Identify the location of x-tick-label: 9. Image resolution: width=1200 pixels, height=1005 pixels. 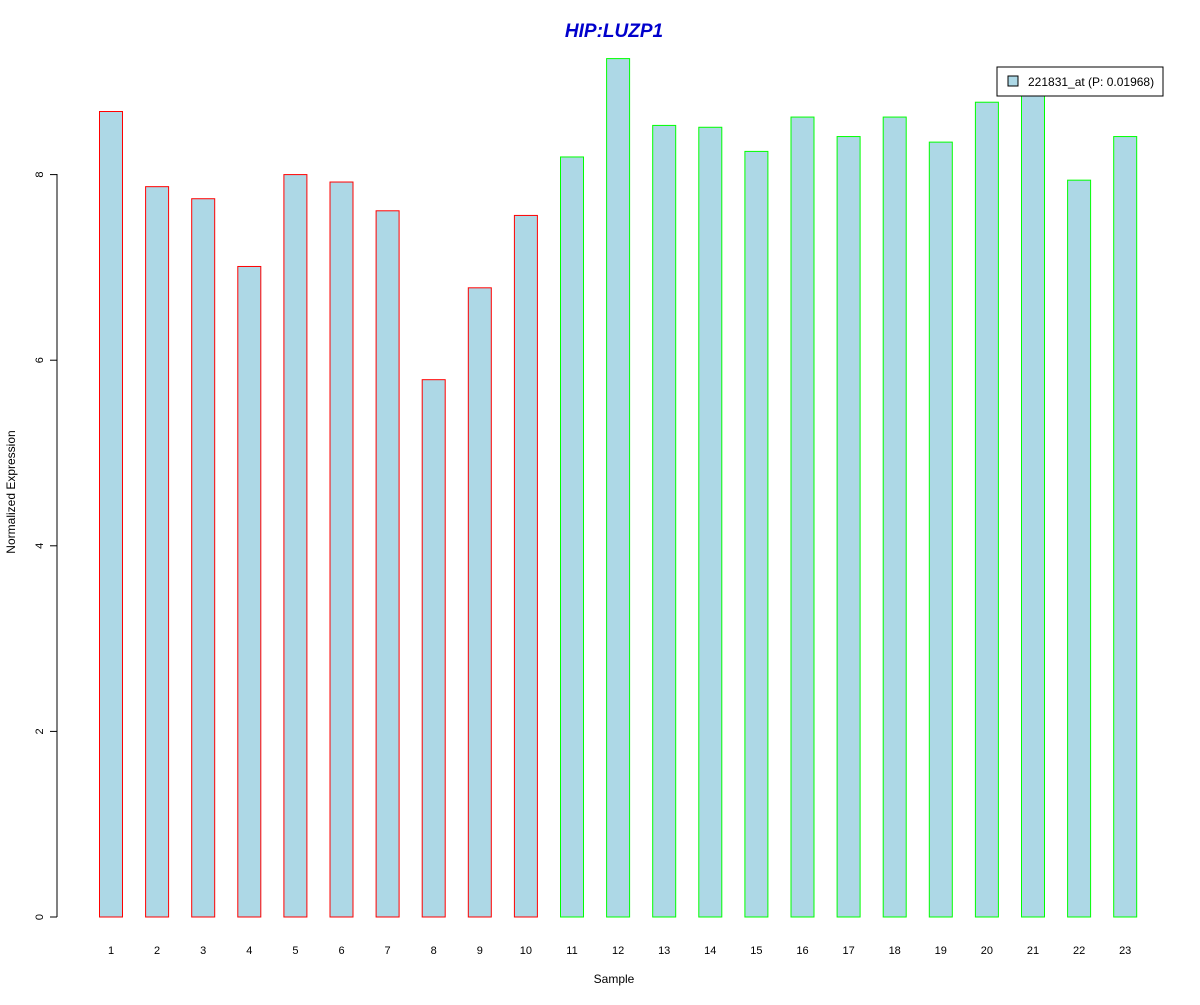
(480, 951).